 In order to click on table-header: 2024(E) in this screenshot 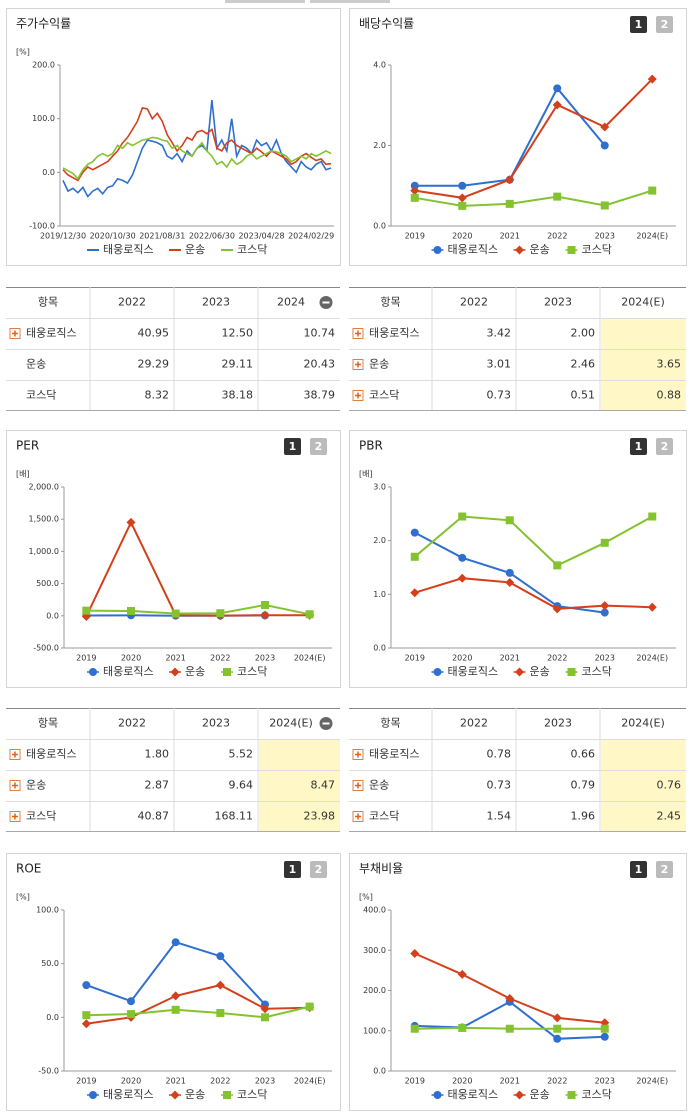, I will do `click(643, 723)`.